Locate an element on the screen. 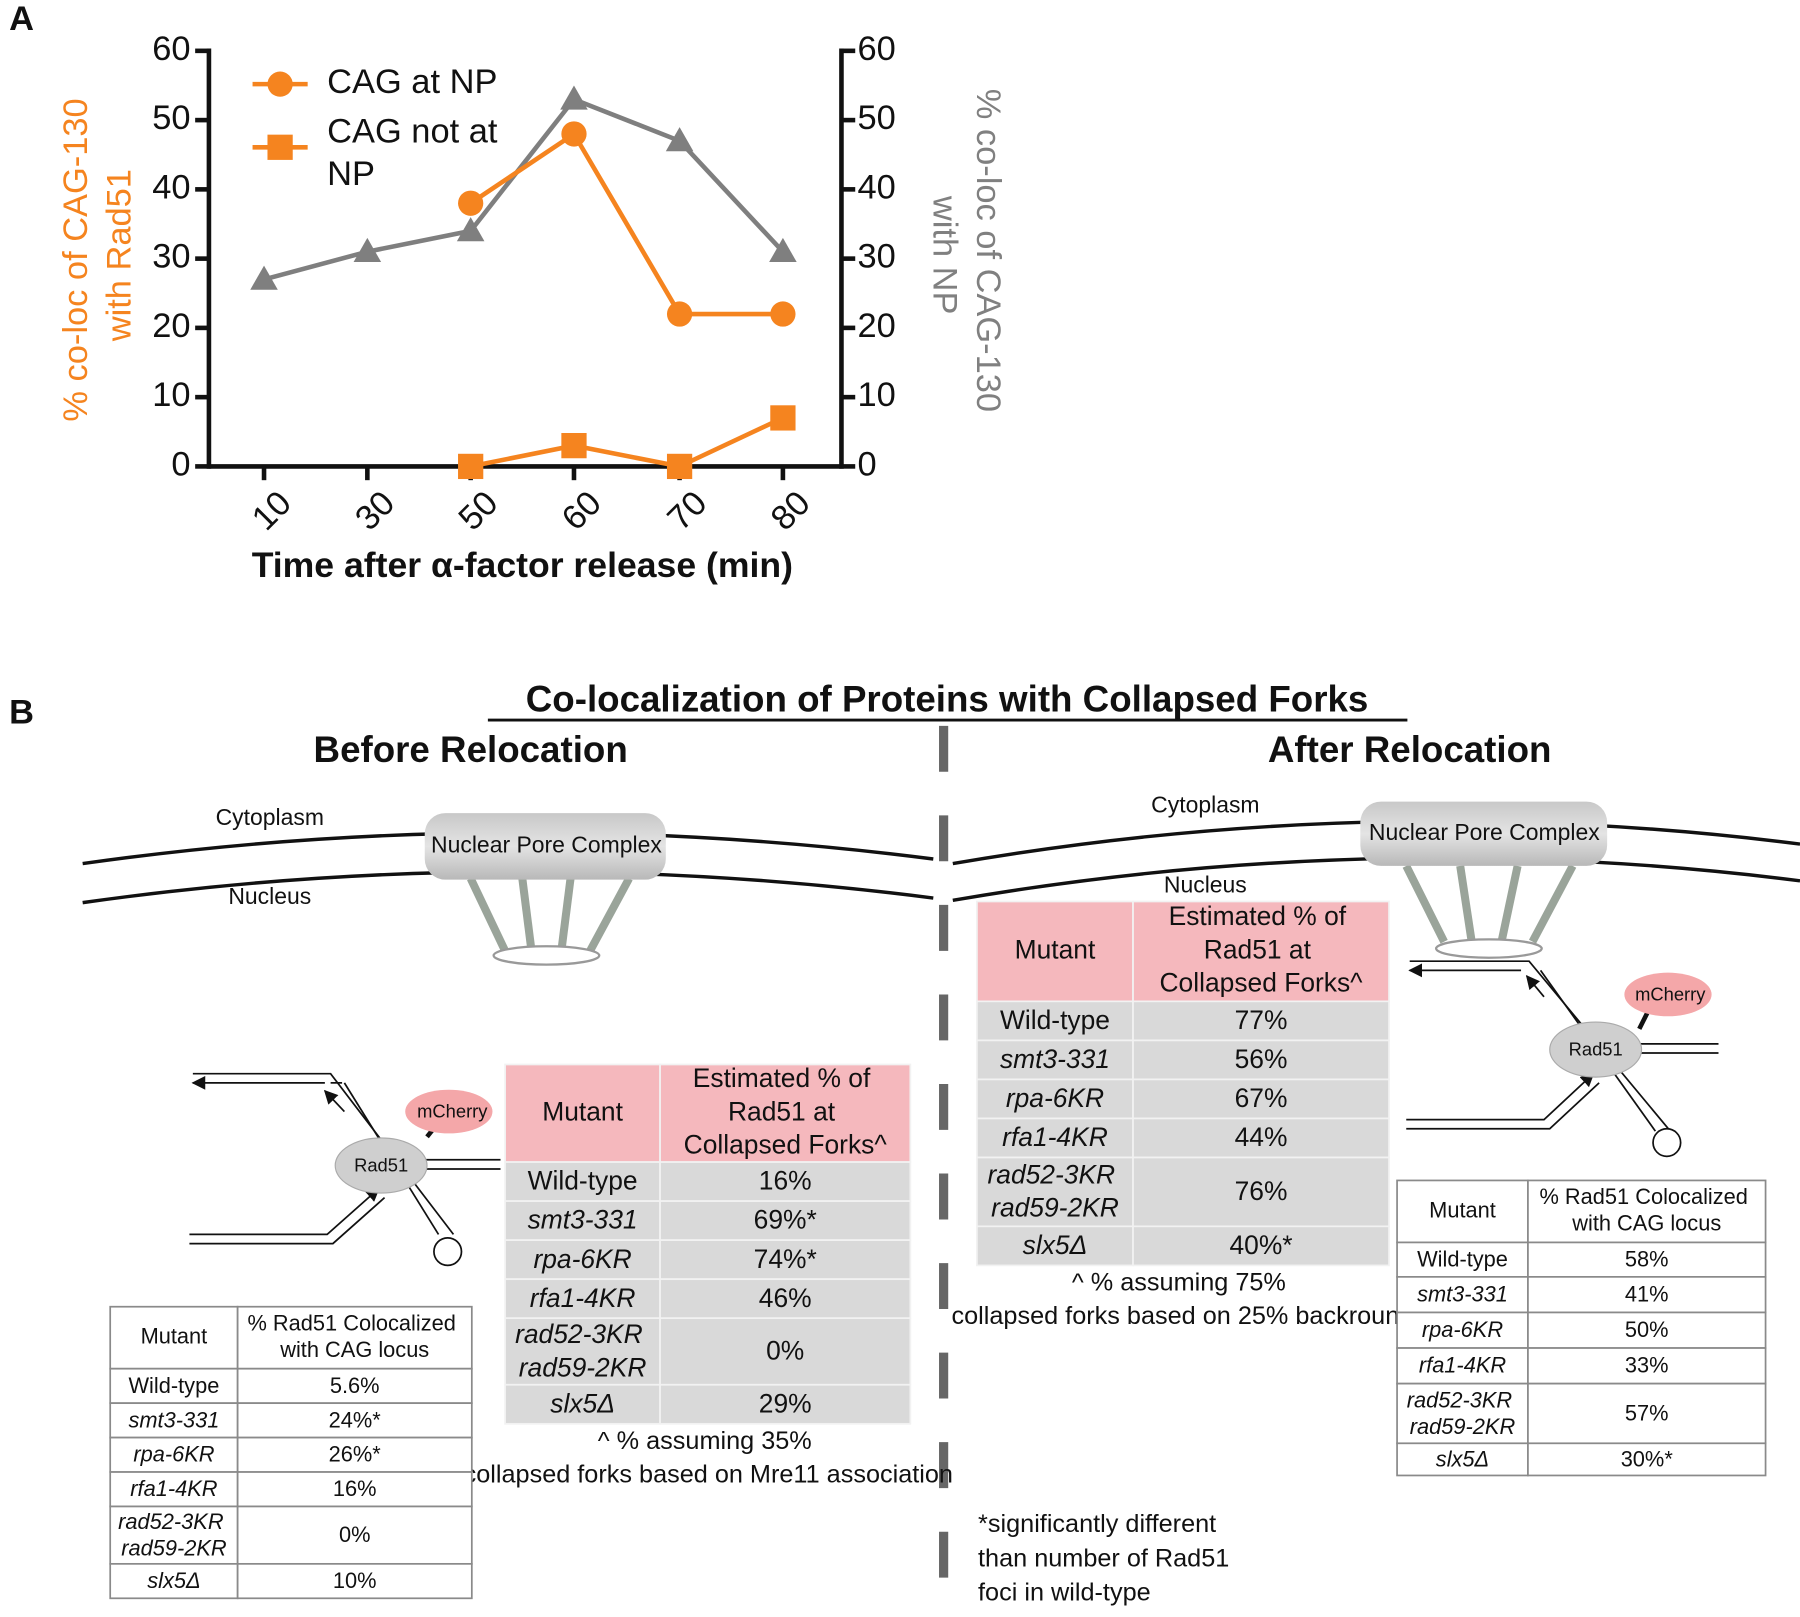 Image resolution: width=1800 pixels, height=1617 pixels. nuclear-pore is located at coordinates (1484, 833).